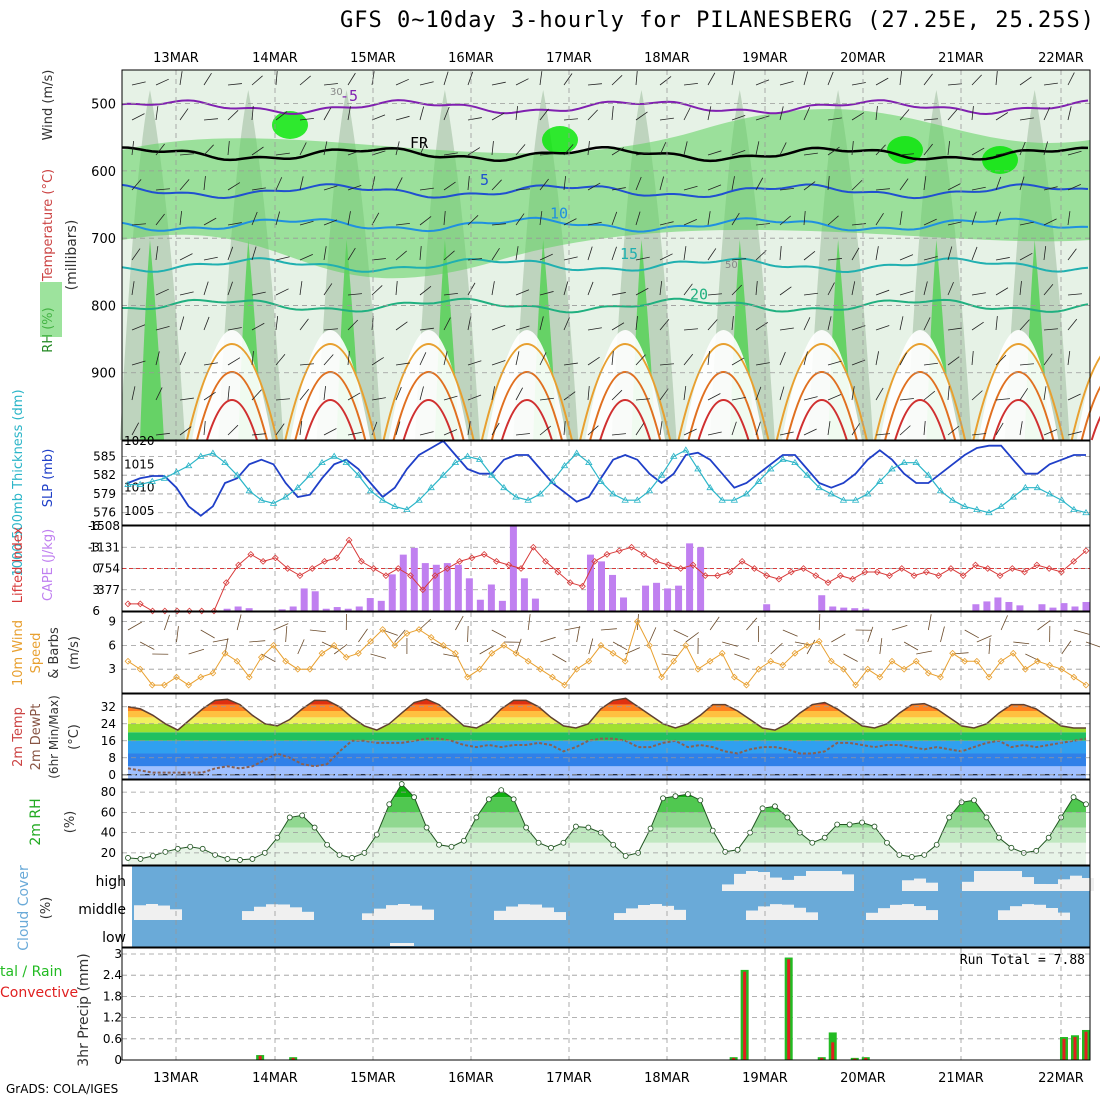 The width and height of the screenshot is (1100, 1100). Describe the element at coordinates (103, 306) in the screenshot. I see `y-tick-label: 800` at that location.